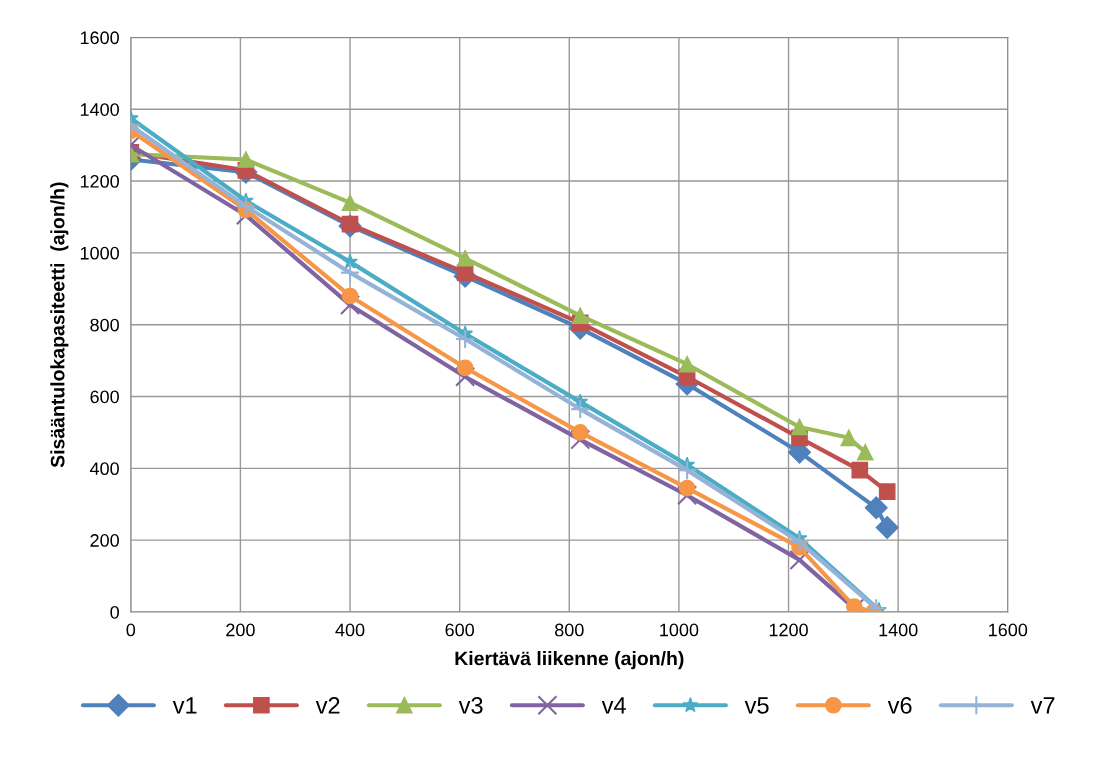 Image resolution: width=1099 pixels, height=764 pixels. I want to click on y-tick-label: 600, so click(104, 397).